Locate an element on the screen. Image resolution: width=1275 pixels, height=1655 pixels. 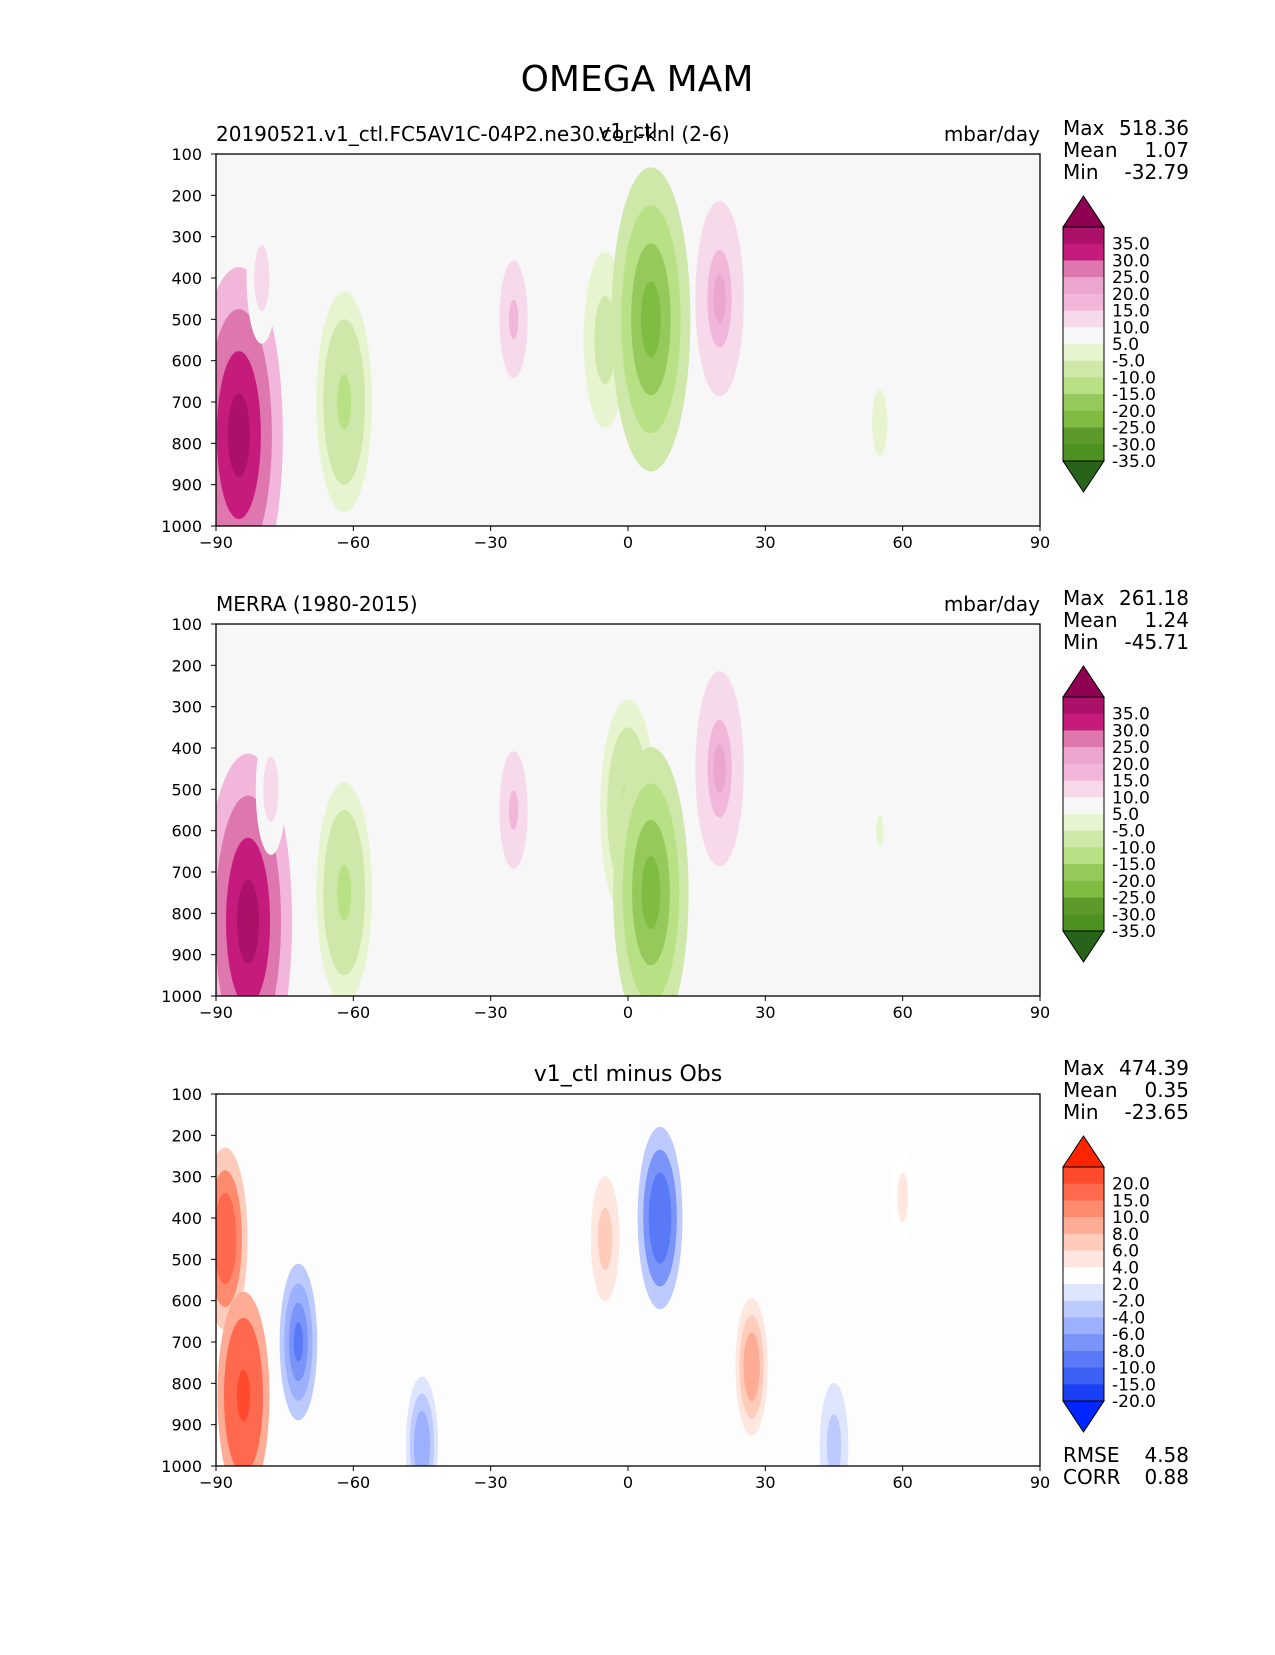
colorbar-level-label: -4.0 is located at coordinates (1128, 1318).